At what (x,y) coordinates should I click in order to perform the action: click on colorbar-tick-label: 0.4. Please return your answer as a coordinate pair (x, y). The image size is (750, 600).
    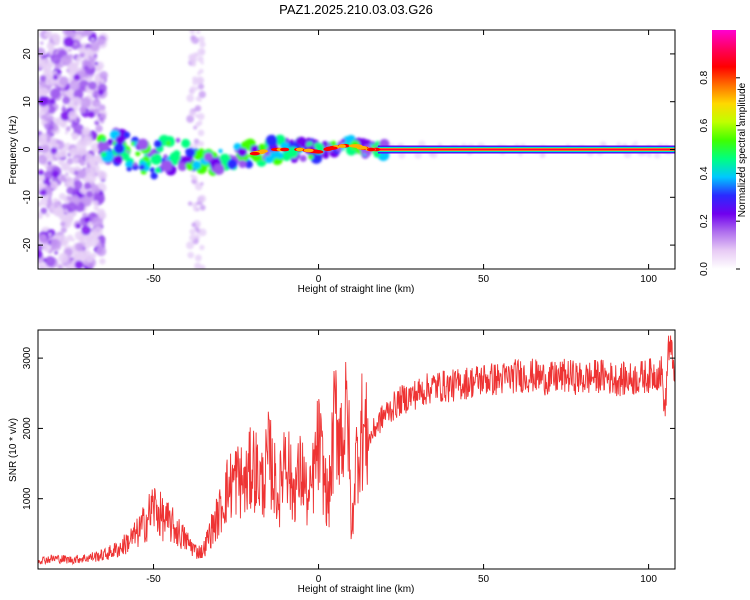
    Looking at the image, I should click on (704, 173).